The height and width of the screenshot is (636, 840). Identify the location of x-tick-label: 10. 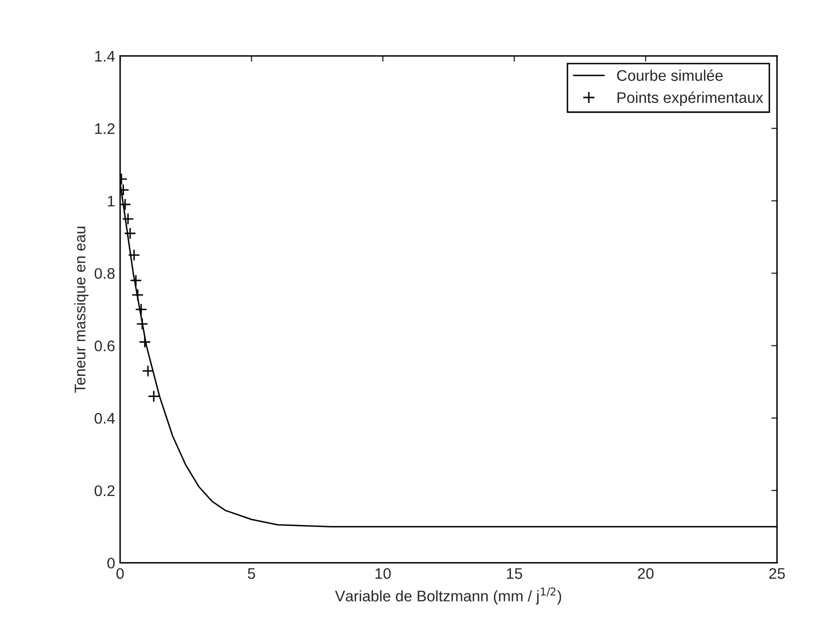
(383, 573).